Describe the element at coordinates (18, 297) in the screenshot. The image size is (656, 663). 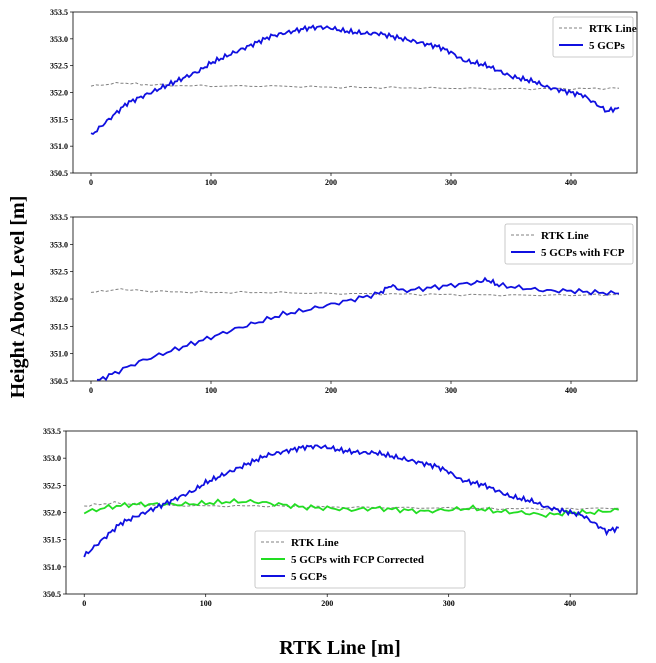
I see `y-axis-title: Height Above Level [m]` at that location.